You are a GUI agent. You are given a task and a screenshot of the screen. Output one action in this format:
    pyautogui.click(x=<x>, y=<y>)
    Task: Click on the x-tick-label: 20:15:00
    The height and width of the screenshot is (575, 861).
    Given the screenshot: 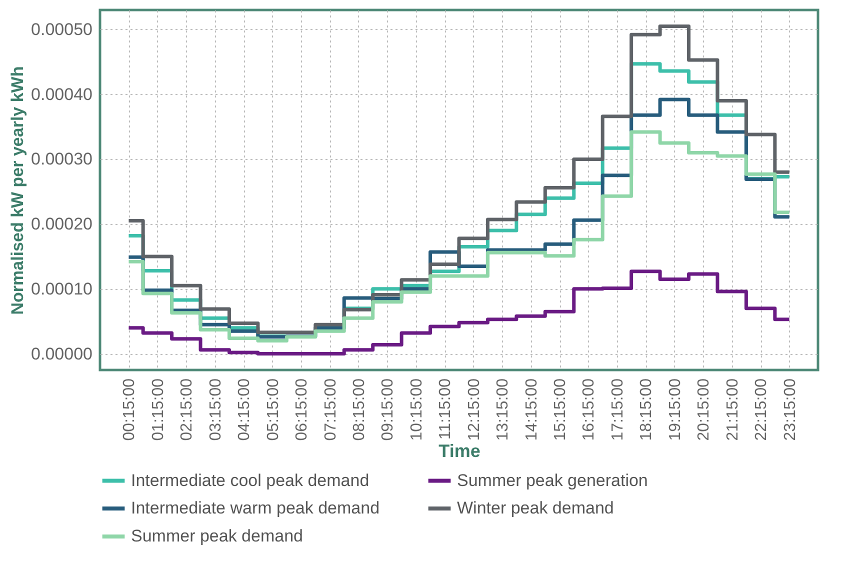 What is the action you would take?
    pyautogui.click(x=704, y=409)
    